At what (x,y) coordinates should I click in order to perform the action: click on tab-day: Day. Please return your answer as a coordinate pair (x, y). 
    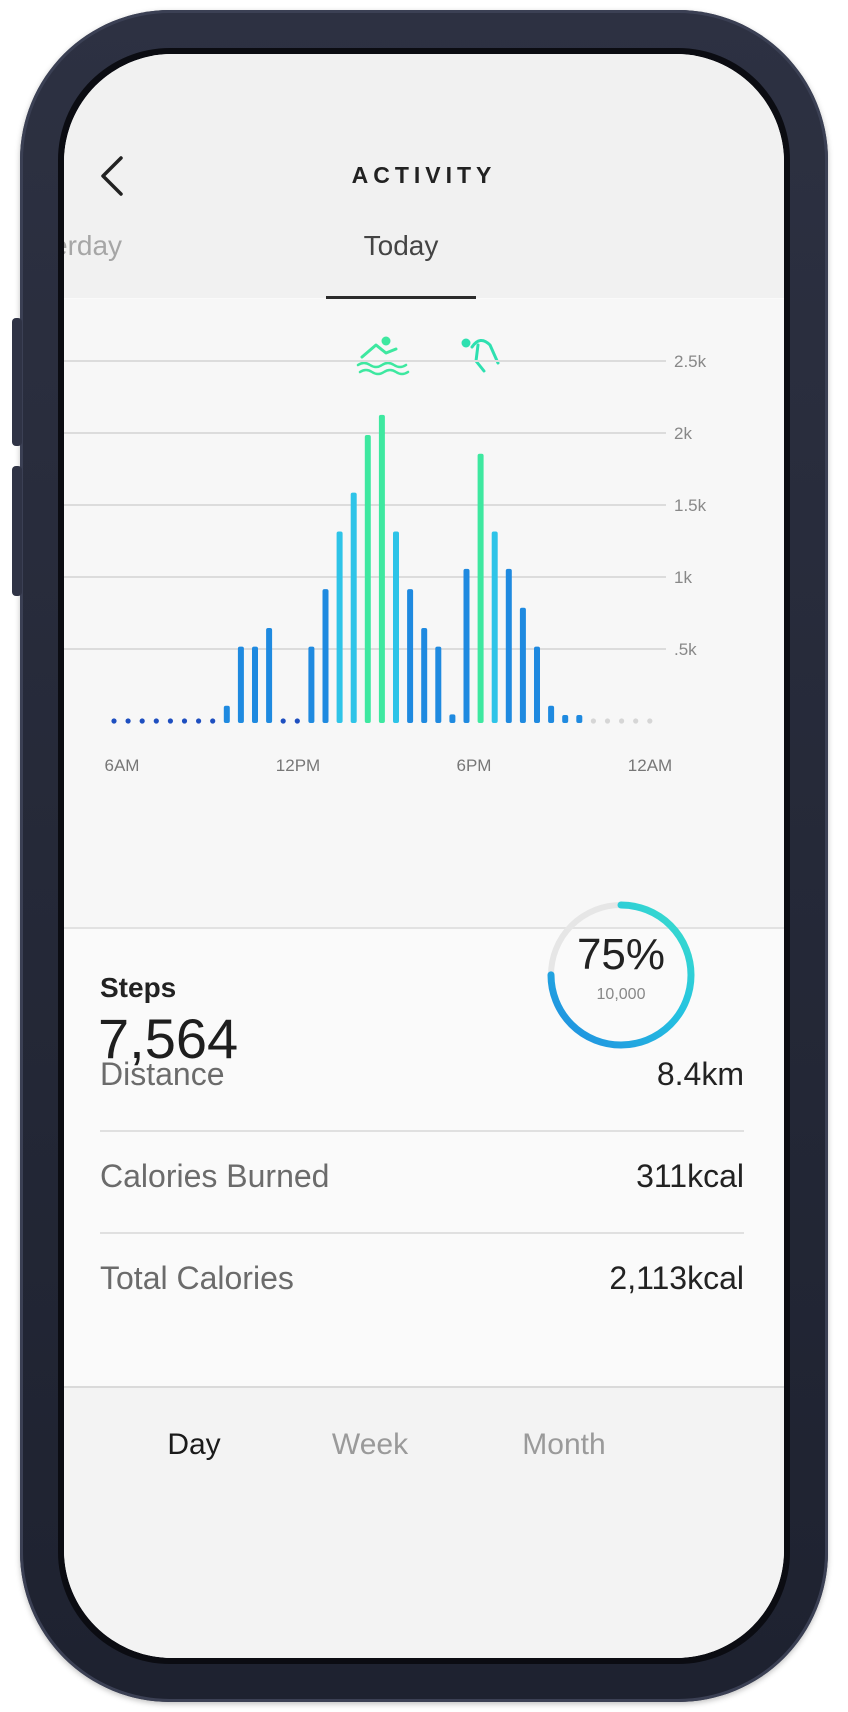
    Looking at the image, I should click on (194, 1444).